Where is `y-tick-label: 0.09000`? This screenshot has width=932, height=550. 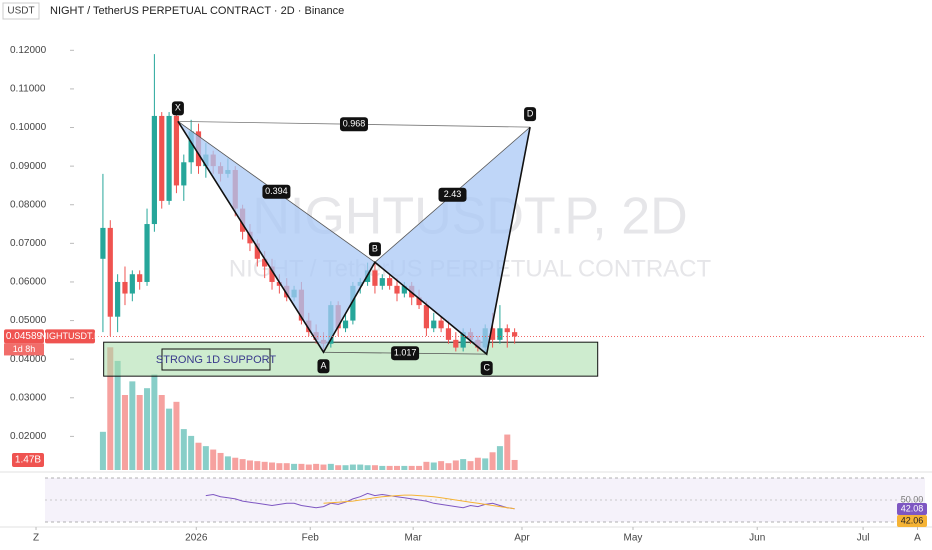 y-tick-label: 0.09000 is located at coordinates (28, 166).